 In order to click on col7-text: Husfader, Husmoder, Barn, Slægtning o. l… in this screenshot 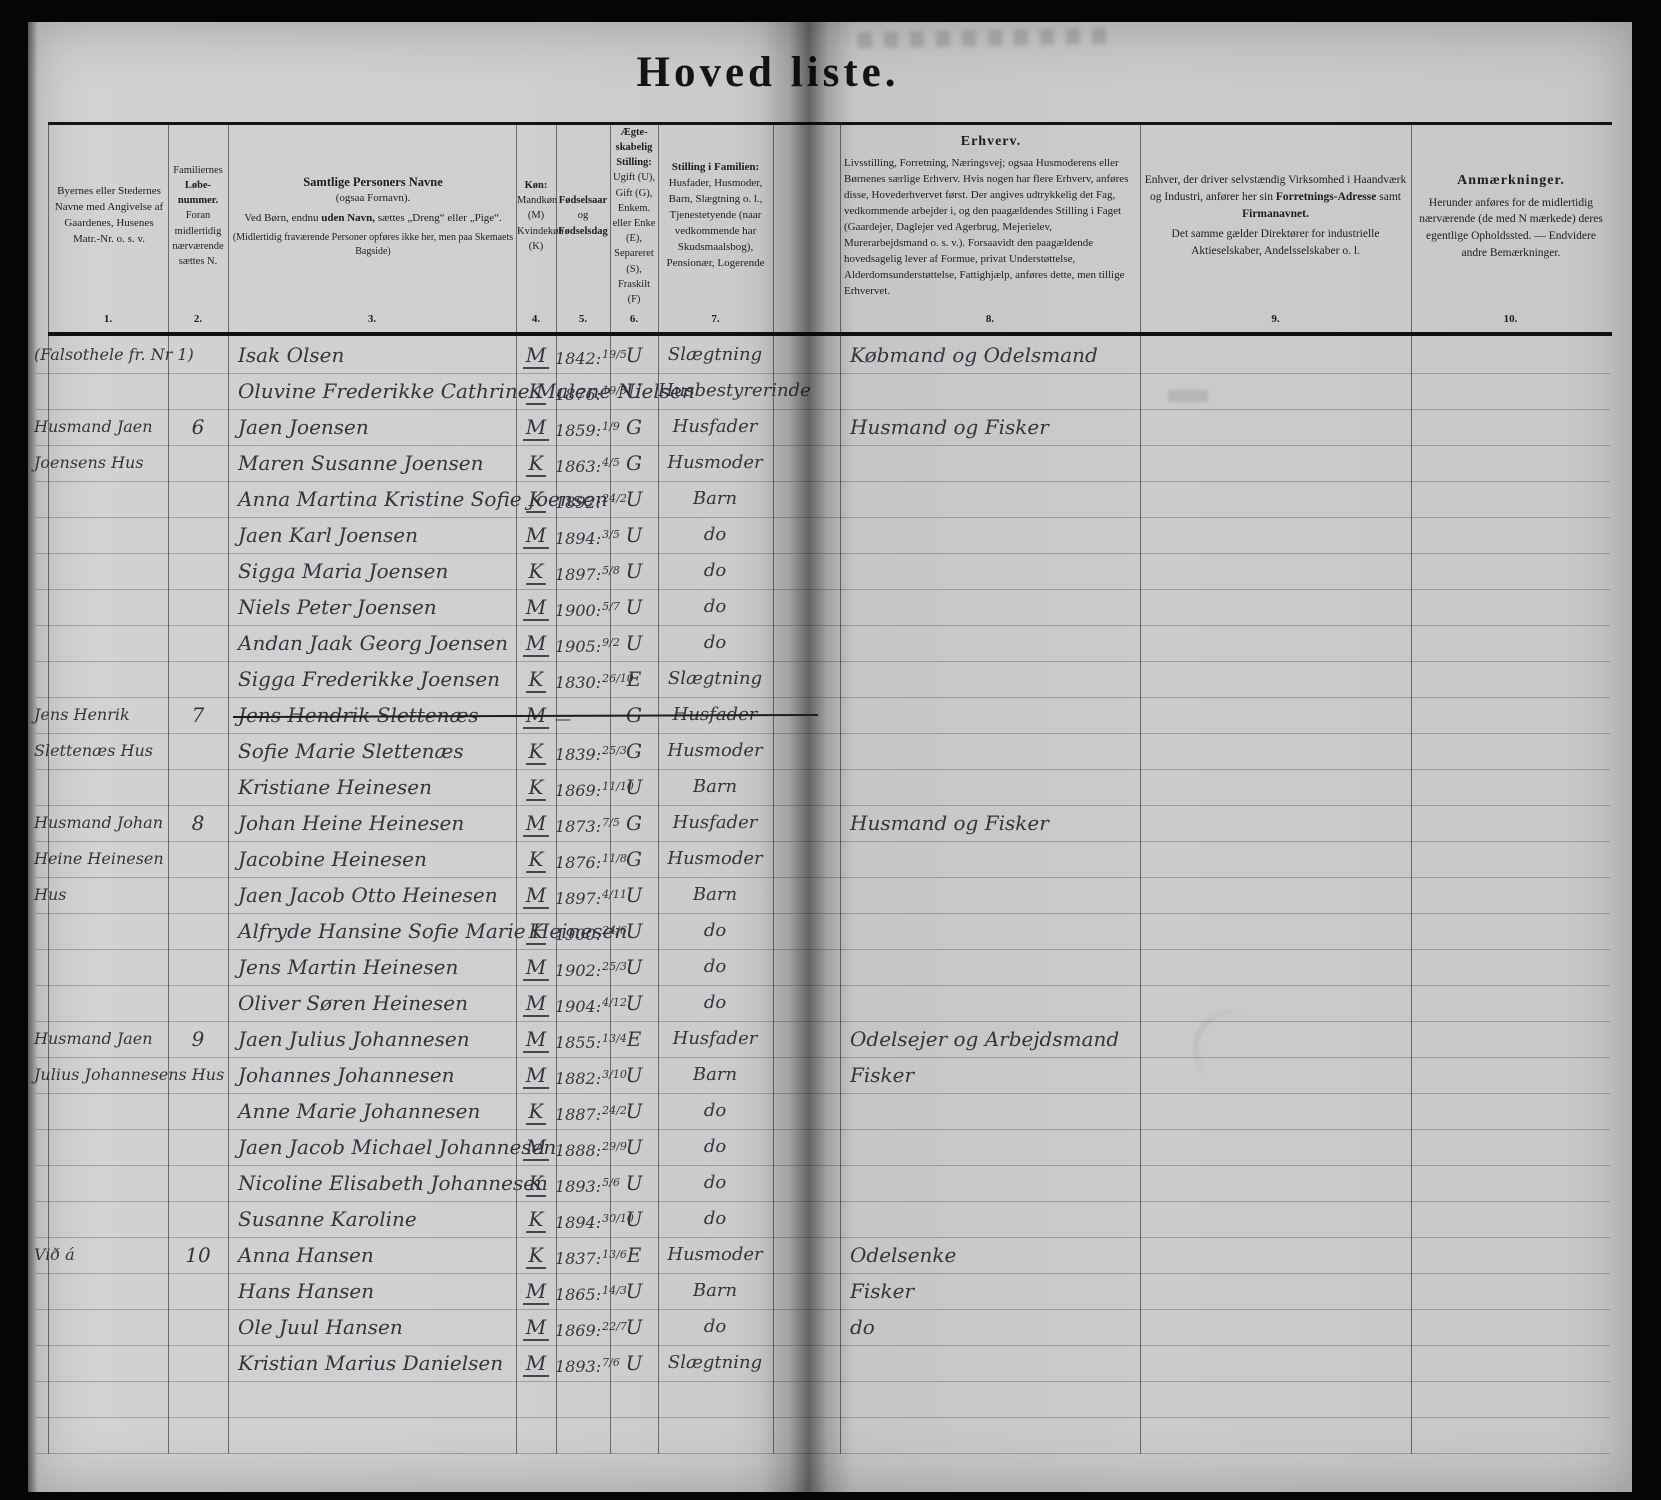, I will do `click(715, 223)`.